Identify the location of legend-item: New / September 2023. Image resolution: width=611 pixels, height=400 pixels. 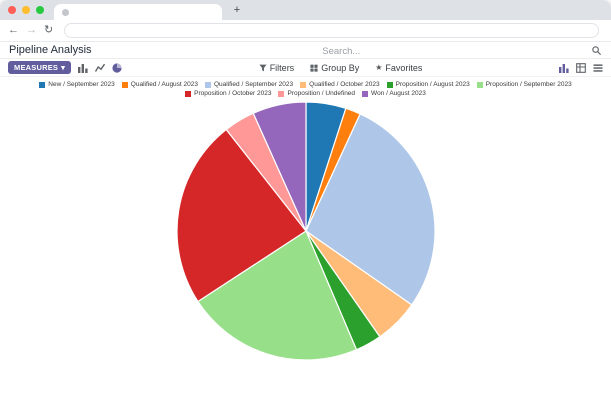
(77, 84).